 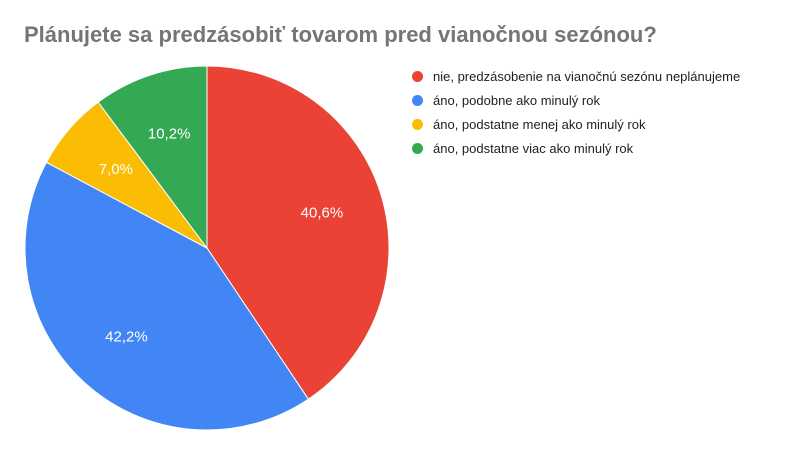 What do you see at coordinates (533, 148) in the screenshot?
I see `legend-label: áno, podstatne viac ako minulý rok` at bounding box center [533, 148].